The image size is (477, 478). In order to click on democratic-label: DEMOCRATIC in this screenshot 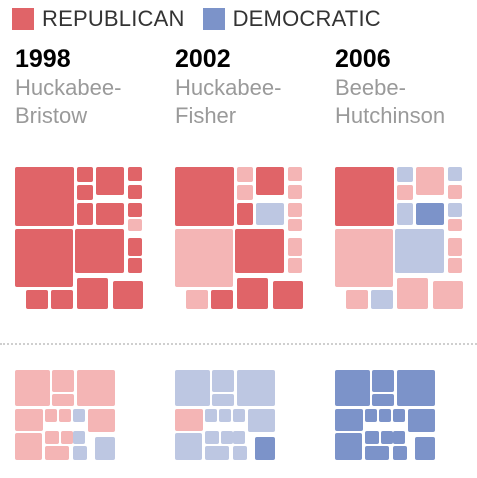, I will do `click(306, 18)`.